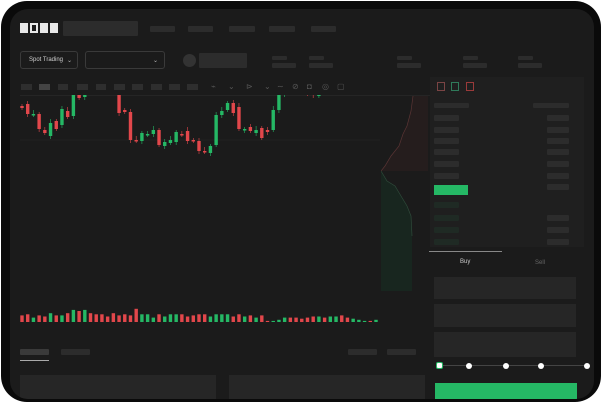 The width and height of the screenshot is (603, 405). Describe the element at coordinates (280, 86) in the screenshot. I see `line-icon: ∼` at that location.